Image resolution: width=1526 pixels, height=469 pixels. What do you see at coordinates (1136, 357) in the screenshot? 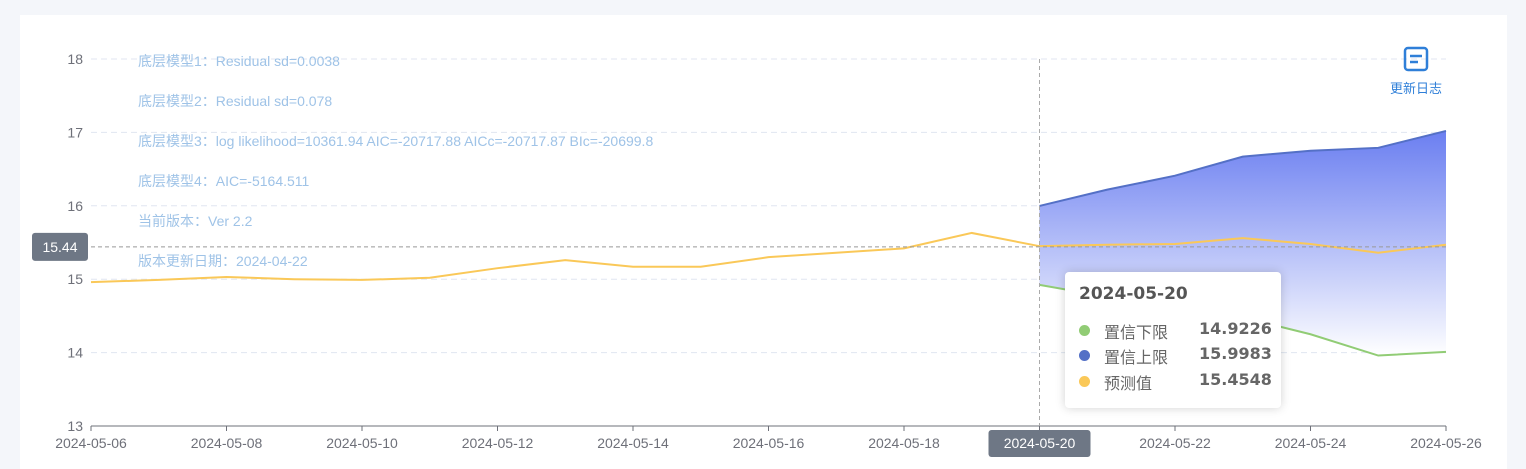
I see `tooltip-series-name: 置信上限` at bounding box center [1136, 357].